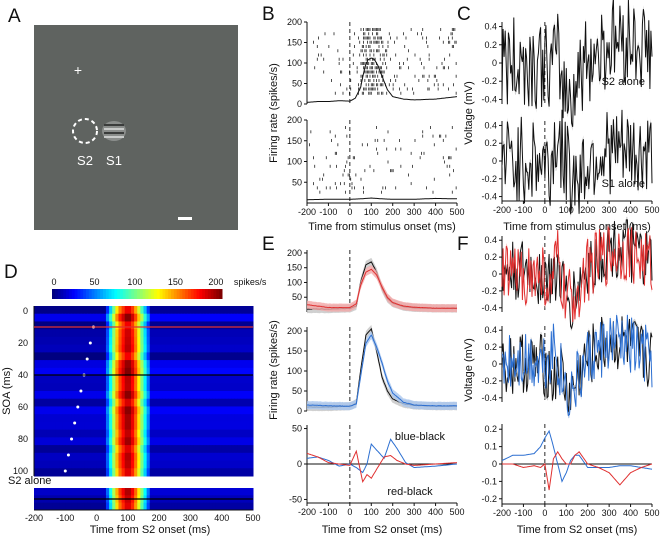 This screenshot has width=660, height=538. I want to click on panel-b-s1-xtick-label: -100, so click(328, 212).